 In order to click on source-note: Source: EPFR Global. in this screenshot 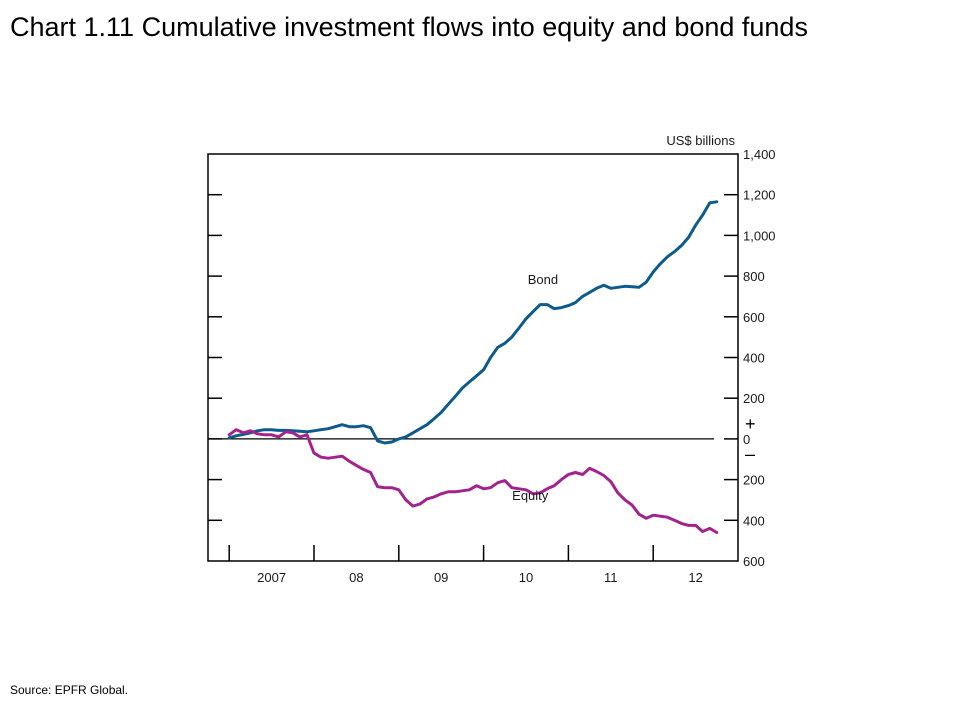, I will do `click(69, 690)`.